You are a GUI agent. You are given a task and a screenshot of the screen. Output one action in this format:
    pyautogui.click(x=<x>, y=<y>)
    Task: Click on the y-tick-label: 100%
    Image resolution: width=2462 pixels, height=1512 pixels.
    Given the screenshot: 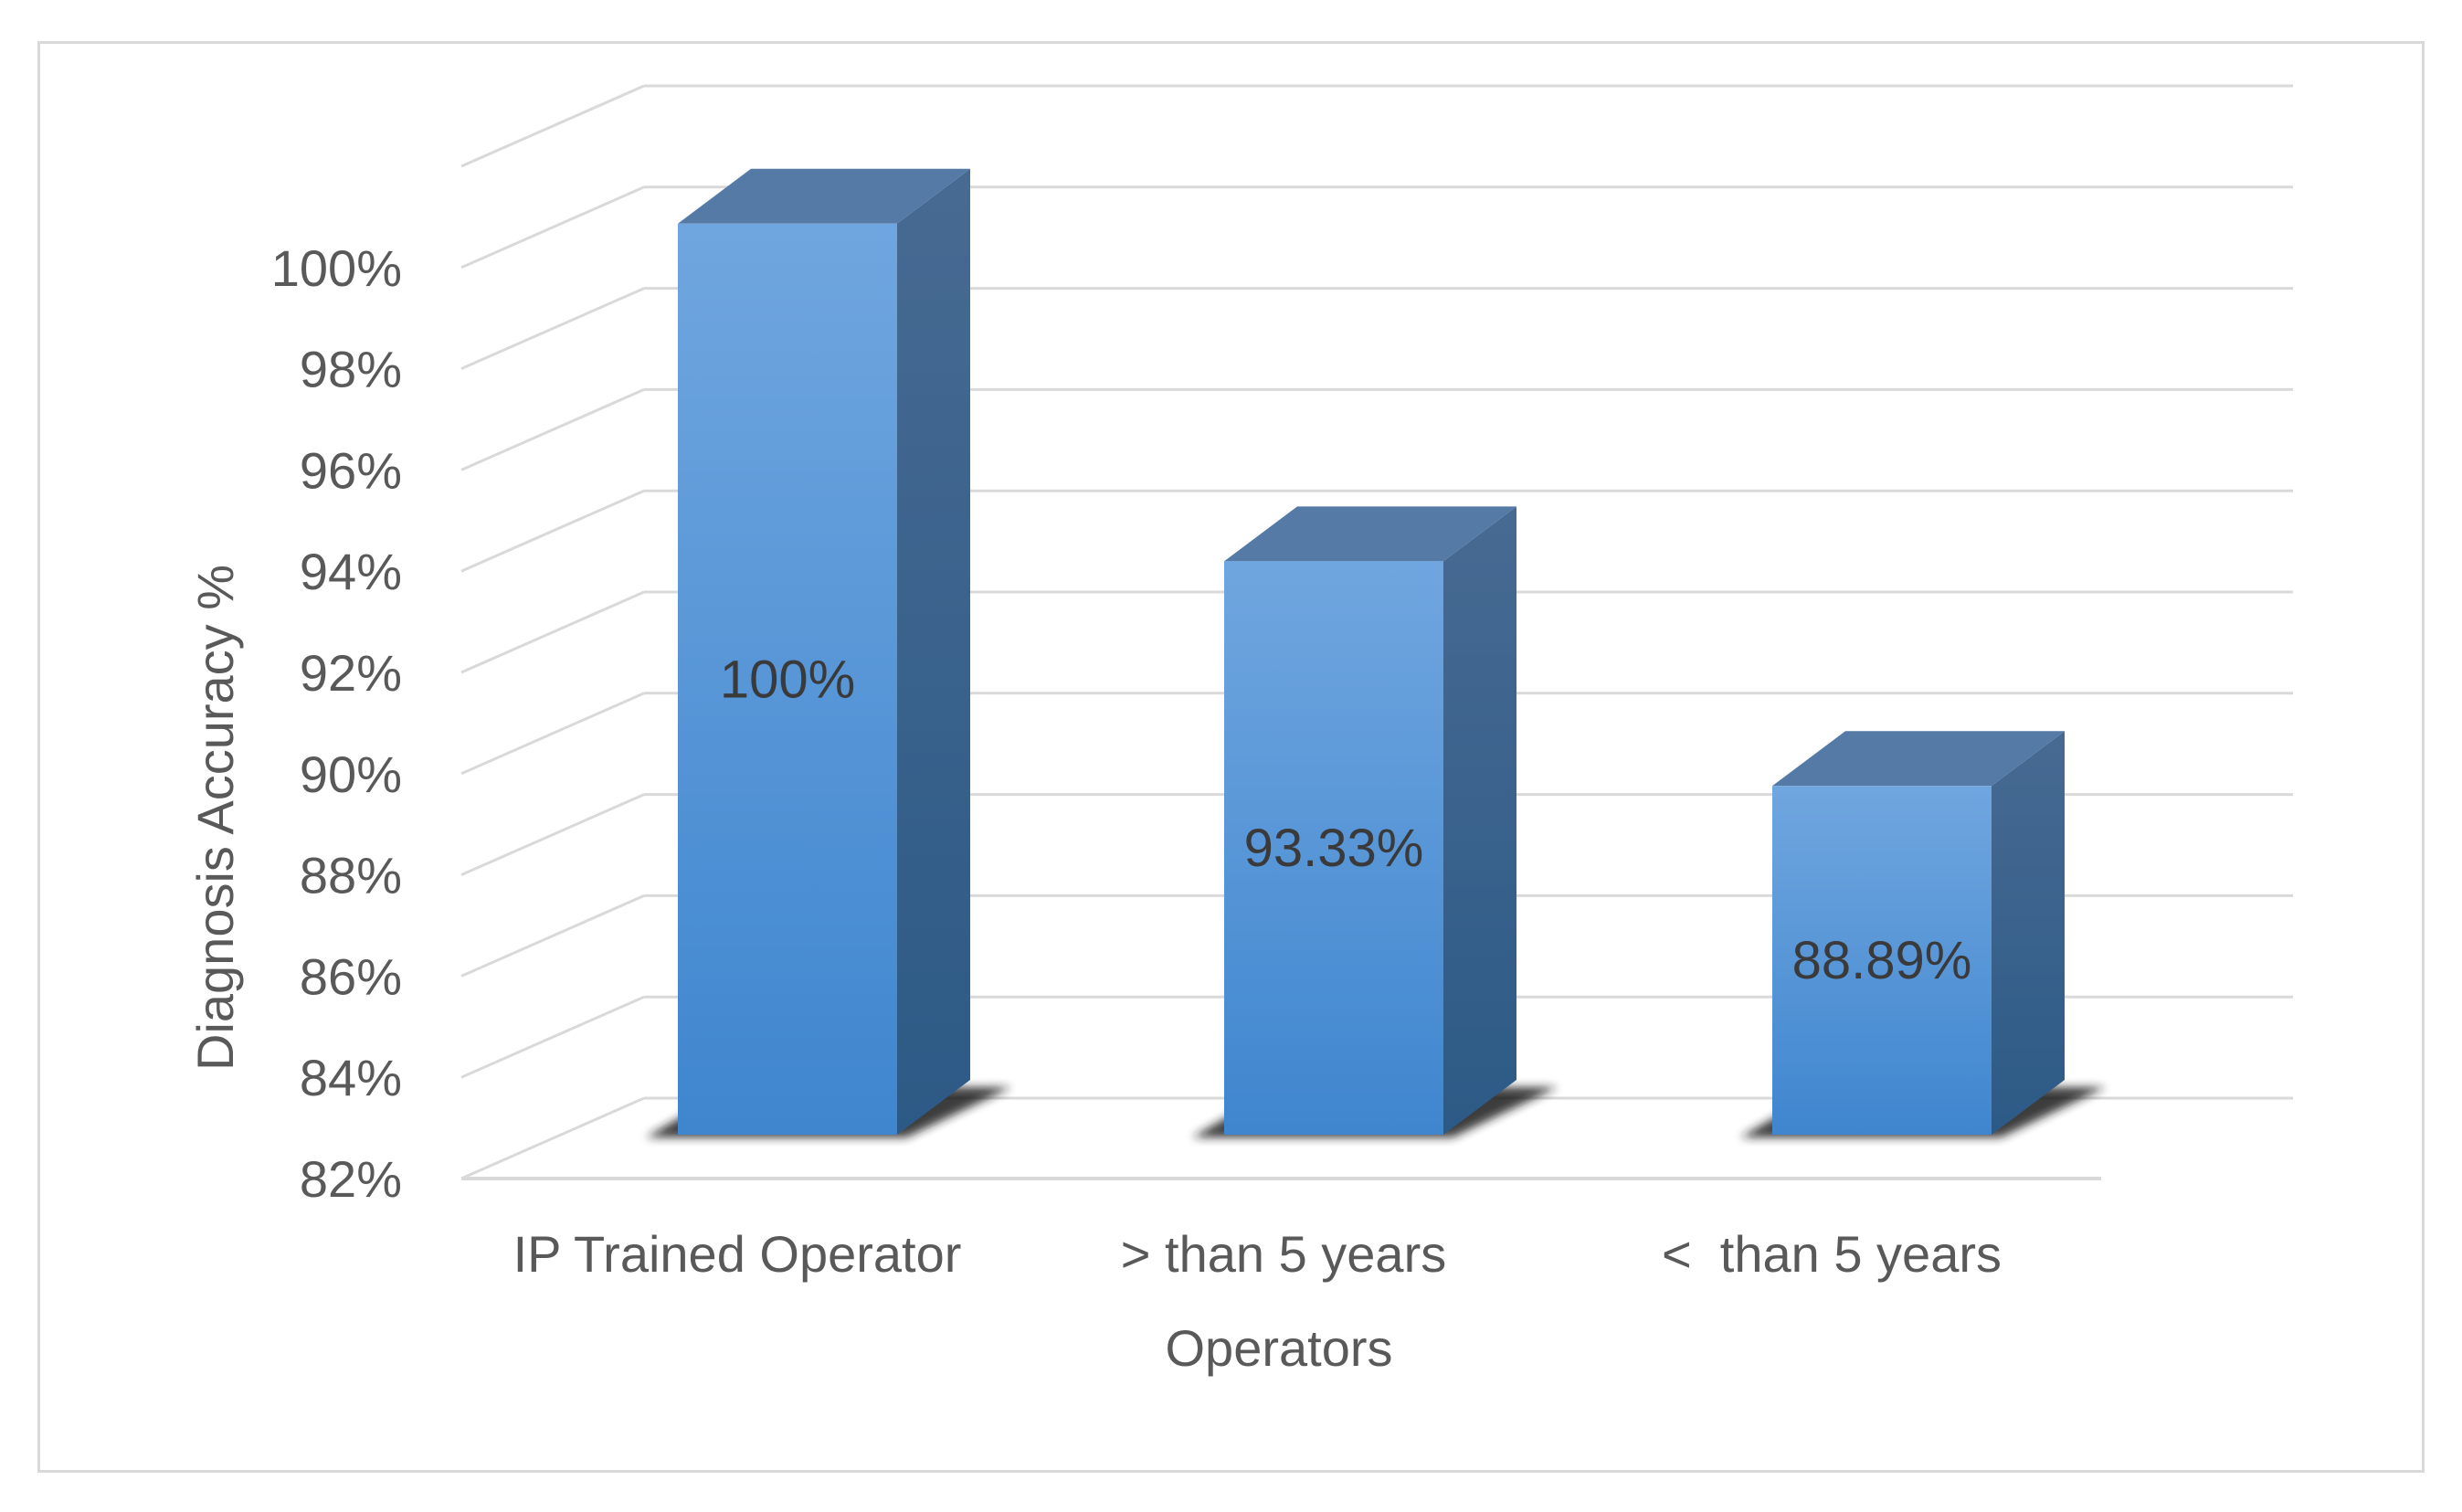 What is the action you would take?
    pyautogui.click(x=336, y=268)
    